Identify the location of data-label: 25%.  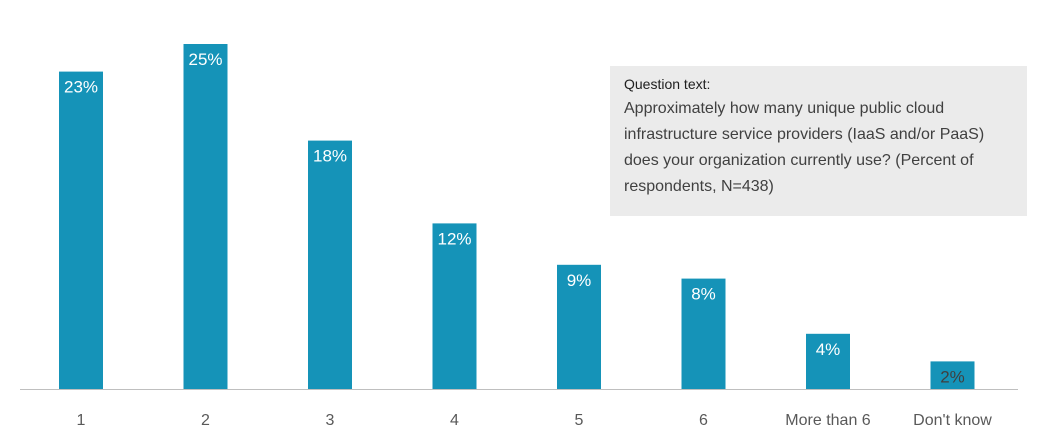
(205, 59).